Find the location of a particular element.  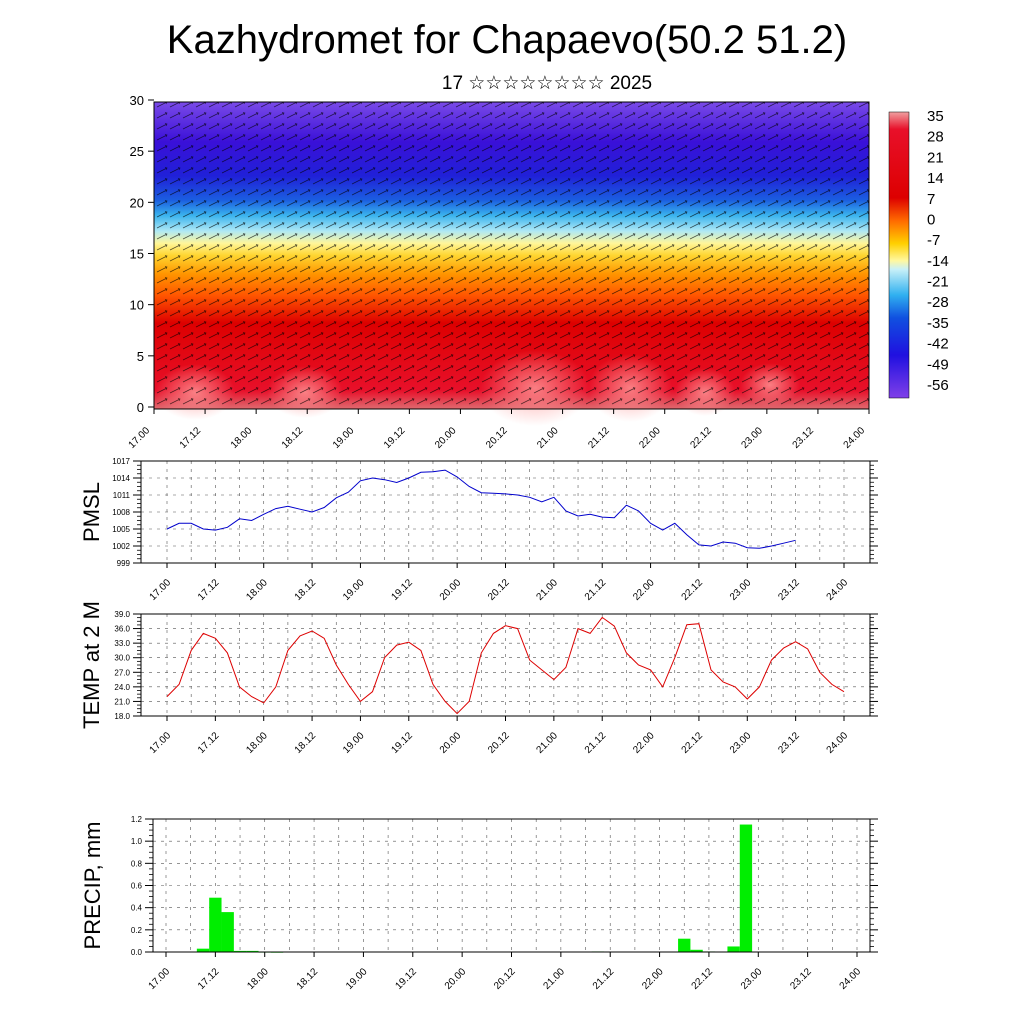

colorbar-label: 0 is located at coordinates (931, 219).